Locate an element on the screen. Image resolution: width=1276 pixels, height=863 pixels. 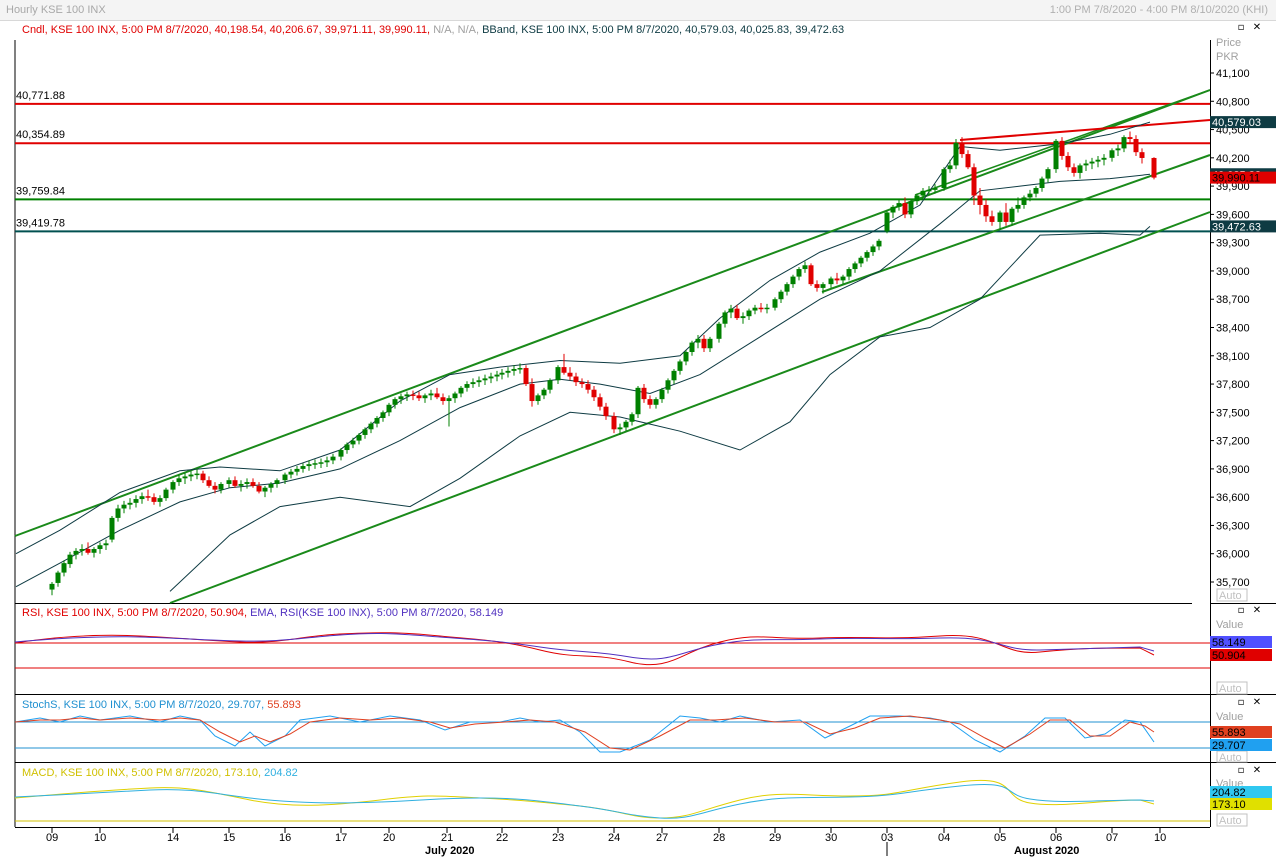
rsi-pane-buttons: ▫ ✕ is located at coordinates (1246, 610).